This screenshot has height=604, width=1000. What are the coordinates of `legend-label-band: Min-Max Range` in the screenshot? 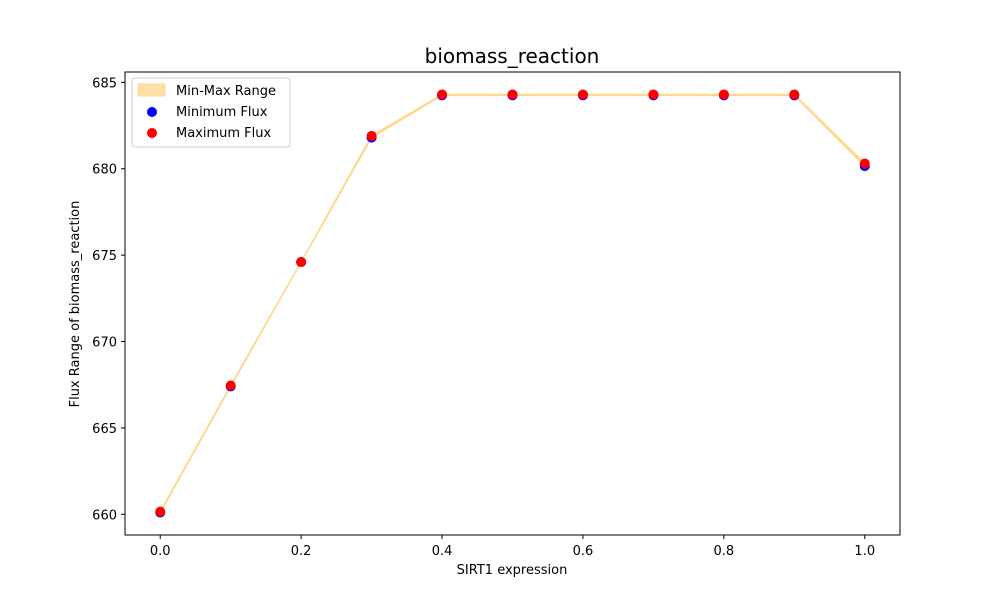 It's located at (226, 91).